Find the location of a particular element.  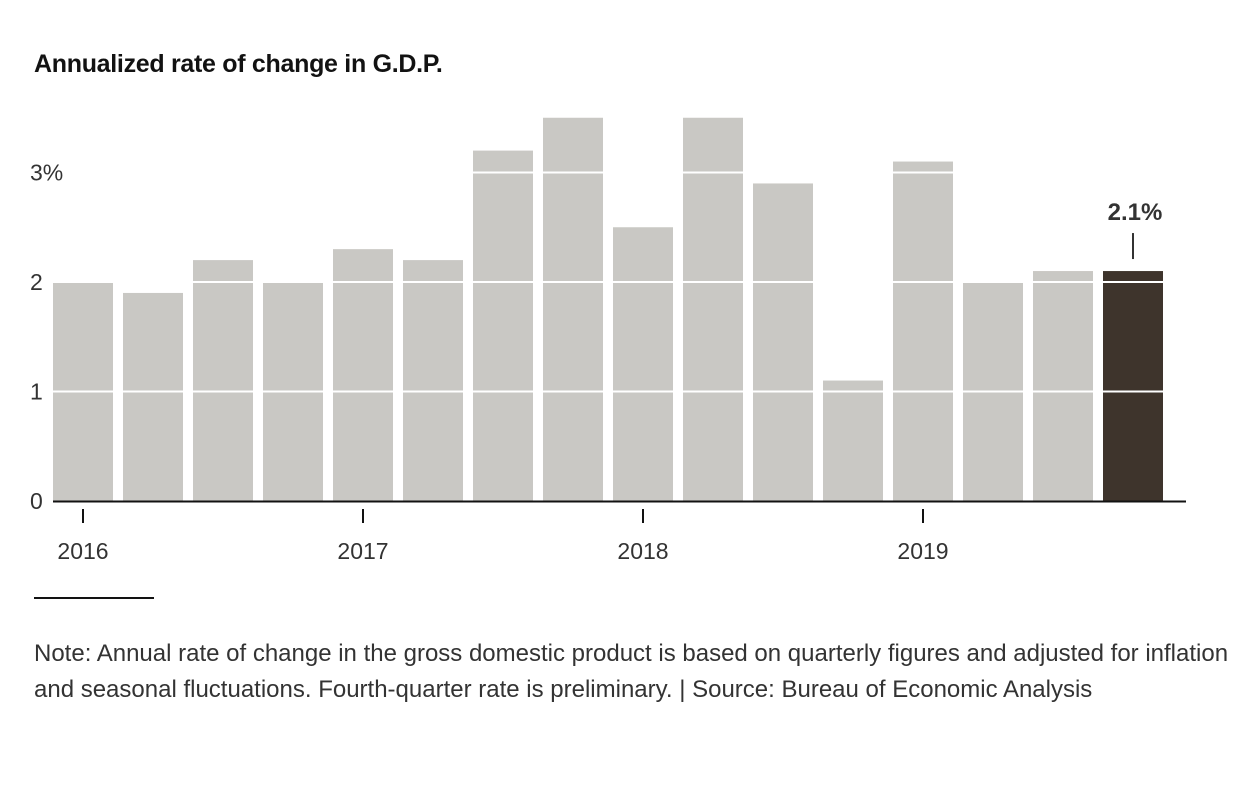

y-tick-label-1: 1 is located at coordinates (36, 392).